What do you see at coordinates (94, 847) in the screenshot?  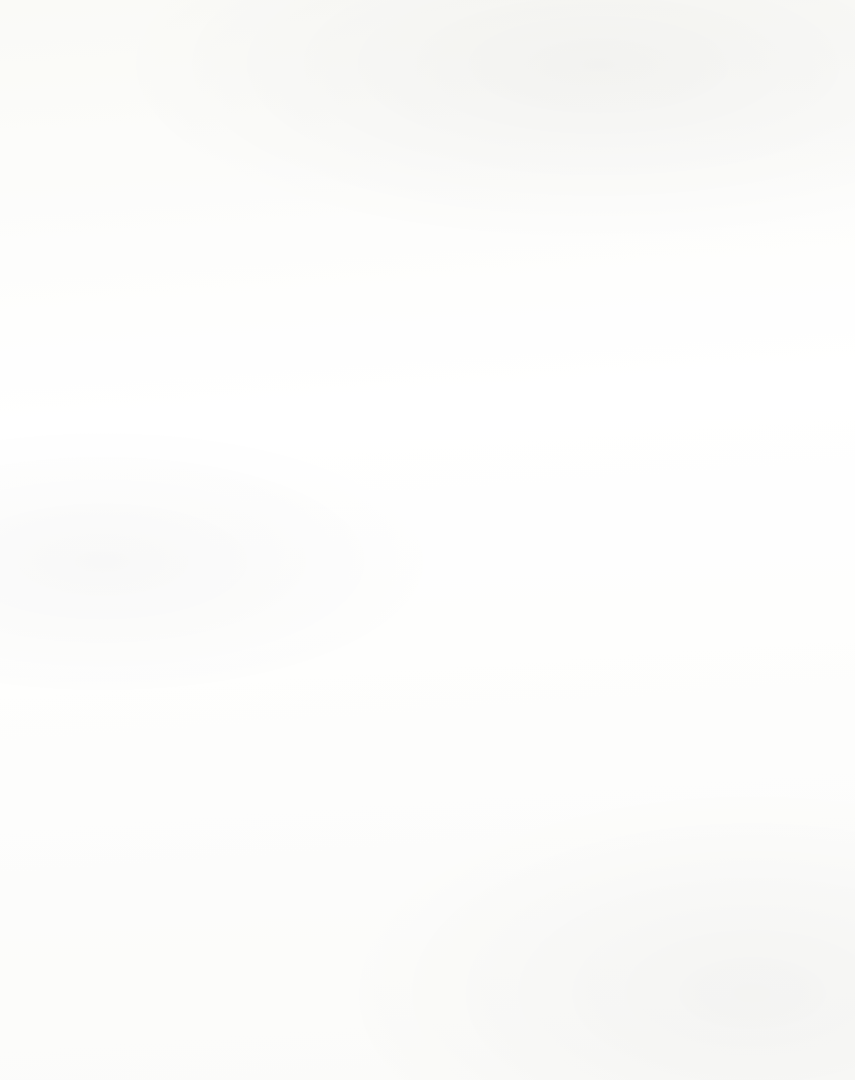 I see `contact-colon: :` at bounding box center [94, 847].